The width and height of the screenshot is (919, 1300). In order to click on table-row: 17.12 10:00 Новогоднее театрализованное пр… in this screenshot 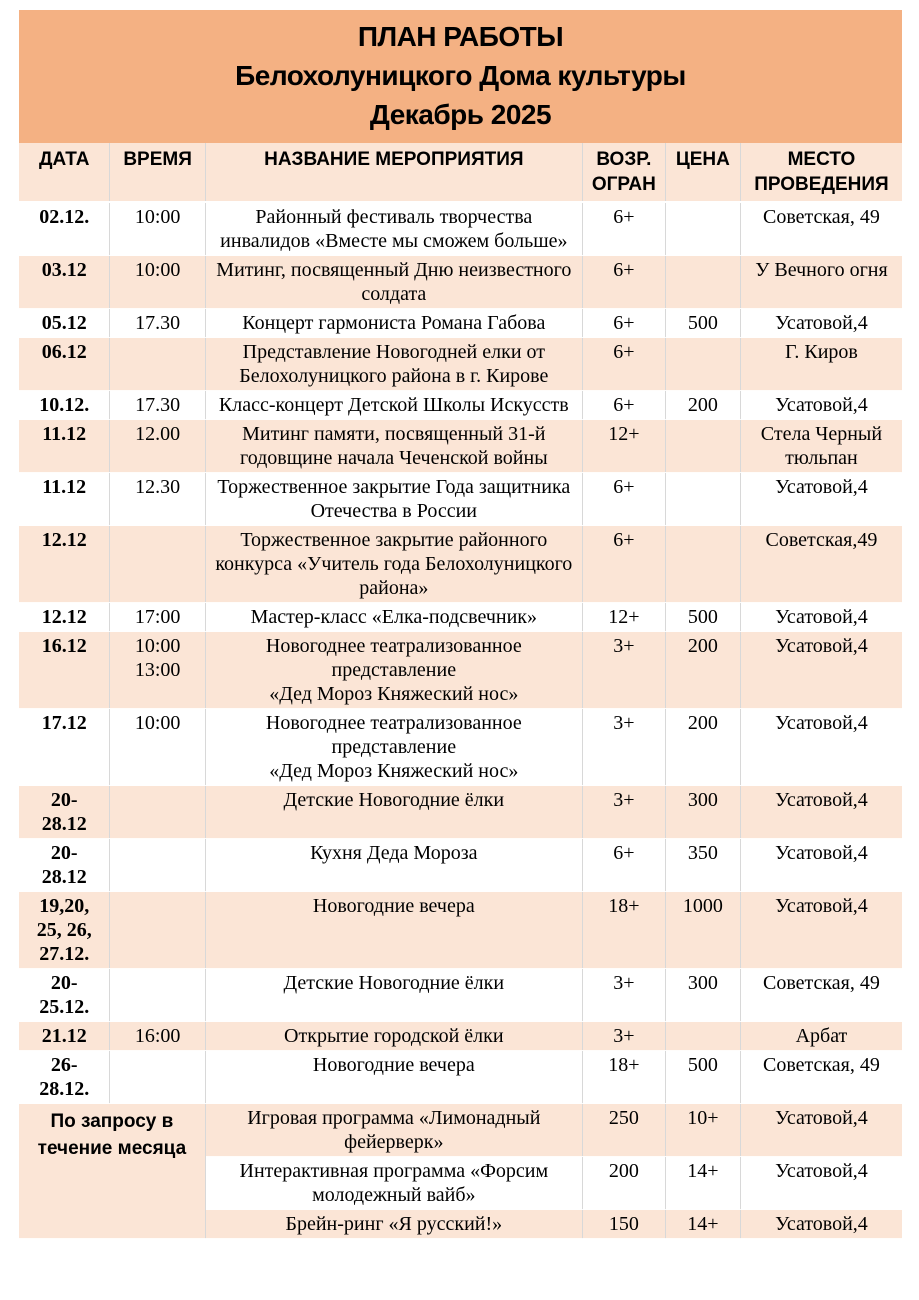, I will do `click(460, 747)`.